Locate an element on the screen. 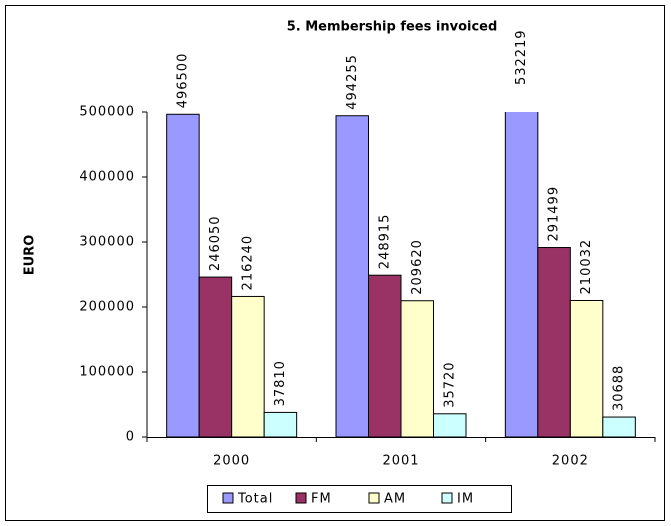 The width and height of the screenshot is (671, 526). x-tick-label: 2001 is located at coordinates (400, 461).